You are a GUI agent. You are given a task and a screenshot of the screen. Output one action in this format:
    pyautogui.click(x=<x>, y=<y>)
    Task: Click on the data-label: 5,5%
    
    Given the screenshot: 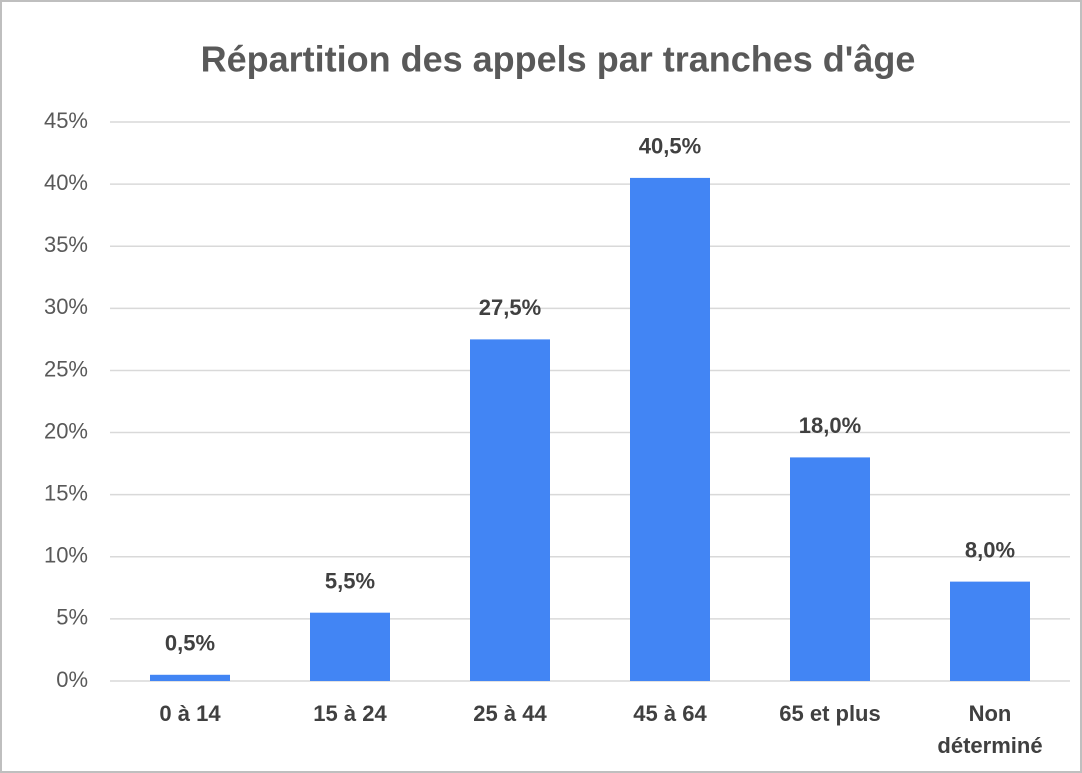 What is the action you would take?
    pyautogui.click(x=350, y=580)
    